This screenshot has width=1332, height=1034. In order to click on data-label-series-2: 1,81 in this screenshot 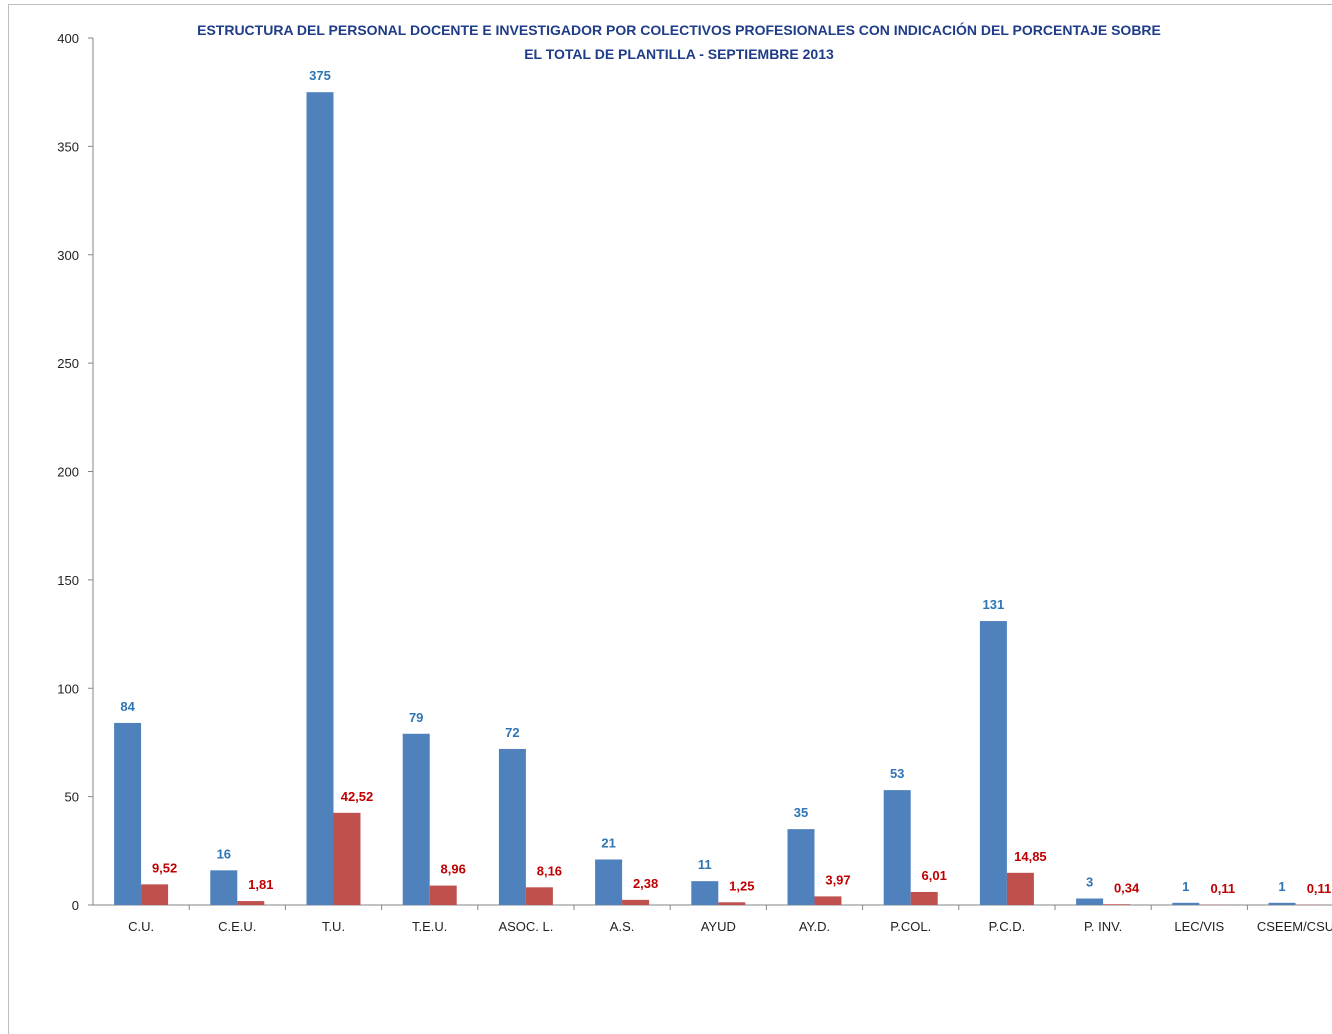, I will do `click(260, 884)`.